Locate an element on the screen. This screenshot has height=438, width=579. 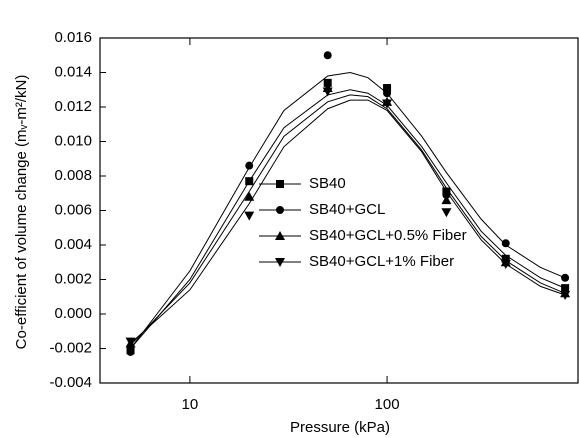
y-tick-label: 0.016 is located at coordinates (73, 37).